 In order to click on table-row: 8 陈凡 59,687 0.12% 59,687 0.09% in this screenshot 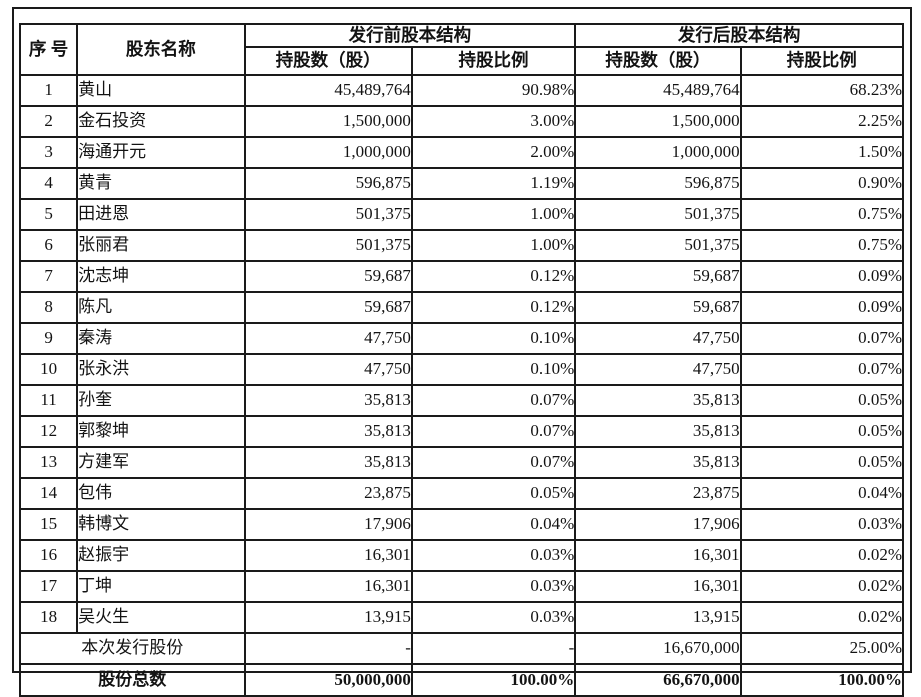, I will do `click(461, 307)`.